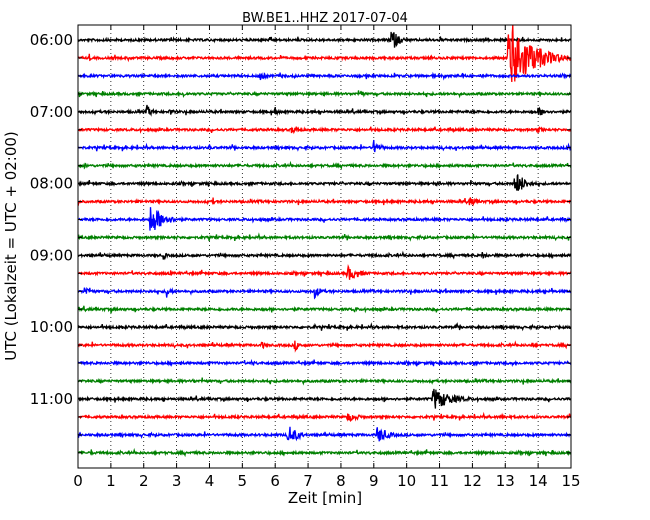 Image resolution: width=650 pixels, height=520 pixels. I want to click on x-tick-label: 7, so click(308, 481).